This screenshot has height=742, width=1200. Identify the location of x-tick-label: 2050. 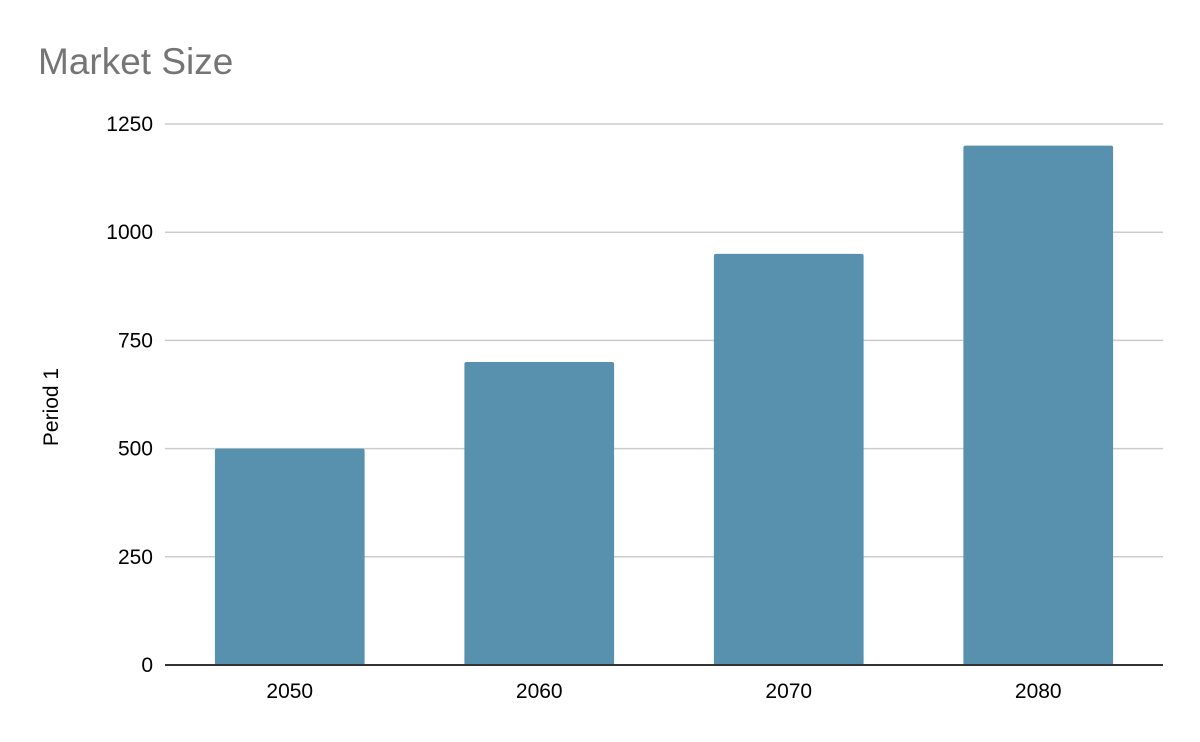
(289, 691).